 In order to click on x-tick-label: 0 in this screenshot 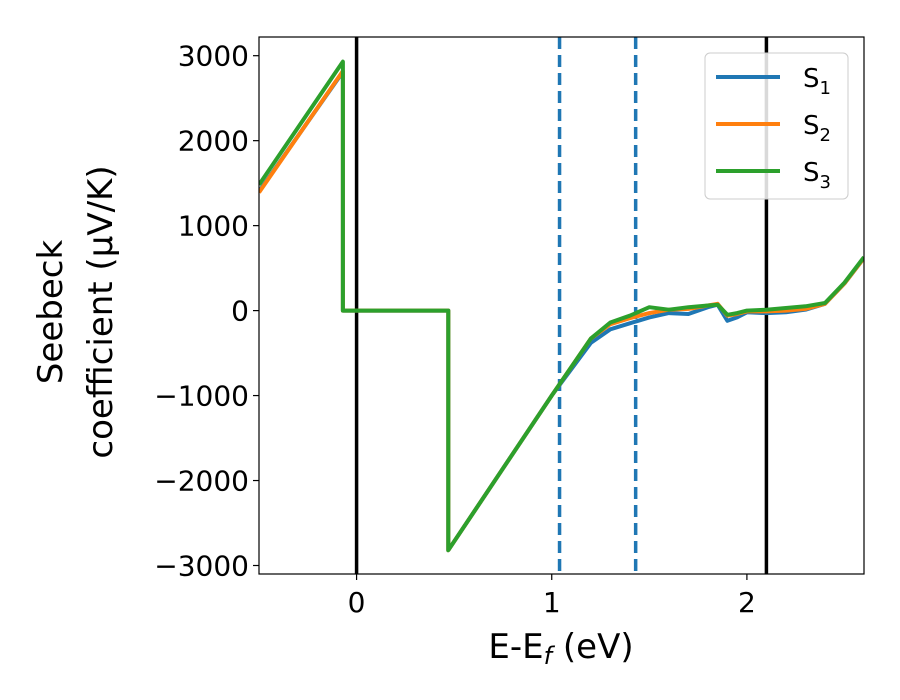, I will do `click(357, 602)`.